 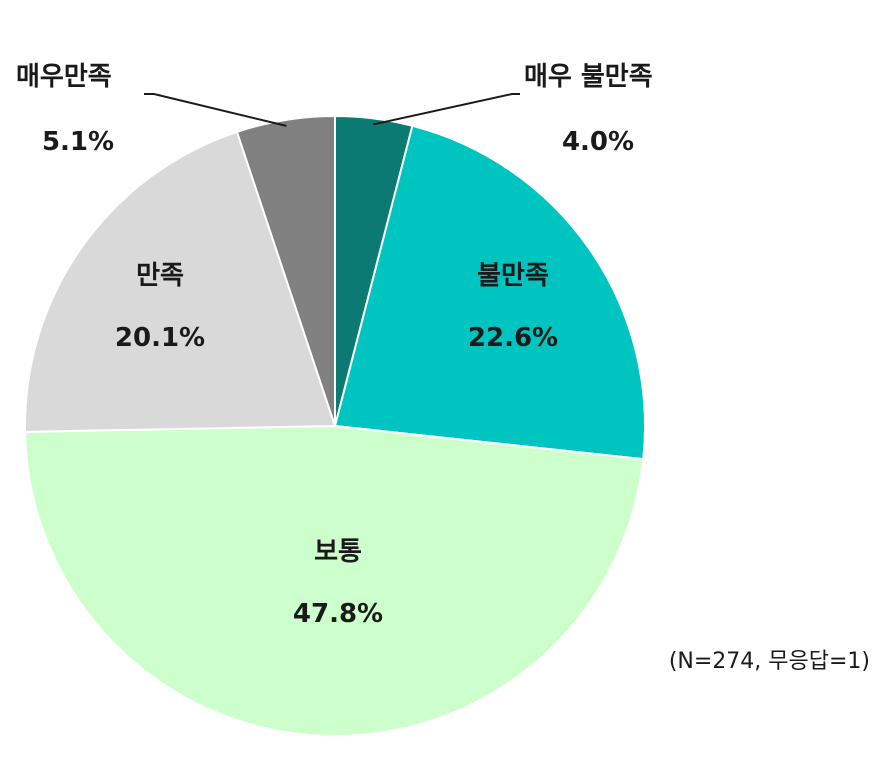 I want to click on leader-very-satisfied, so click(x=215, y=110).